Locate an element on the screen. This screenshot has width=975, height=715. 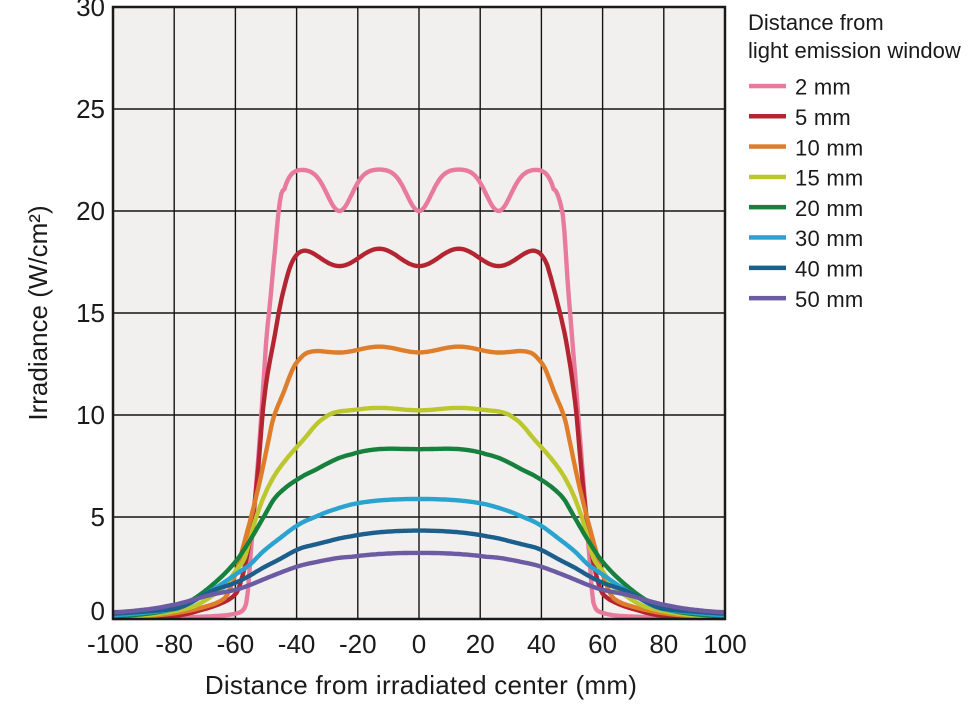
svg-text: 40 mm is located at coordinates (829, 269).